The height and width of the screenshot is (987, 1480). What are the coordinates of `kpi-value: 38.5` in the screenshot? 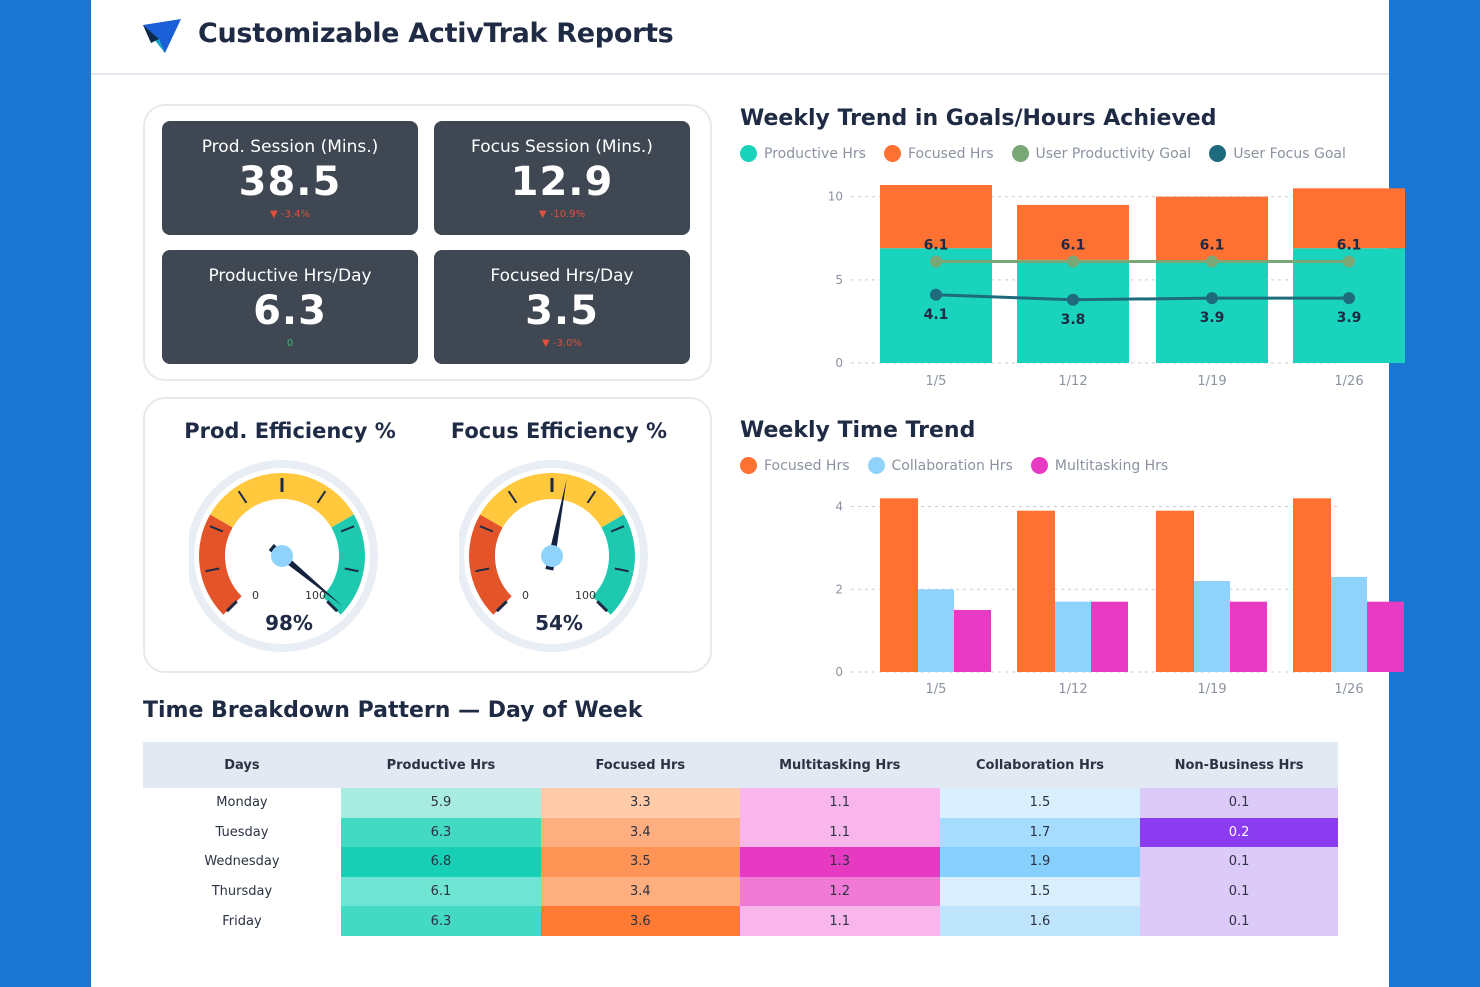 It's located at (290, 182).